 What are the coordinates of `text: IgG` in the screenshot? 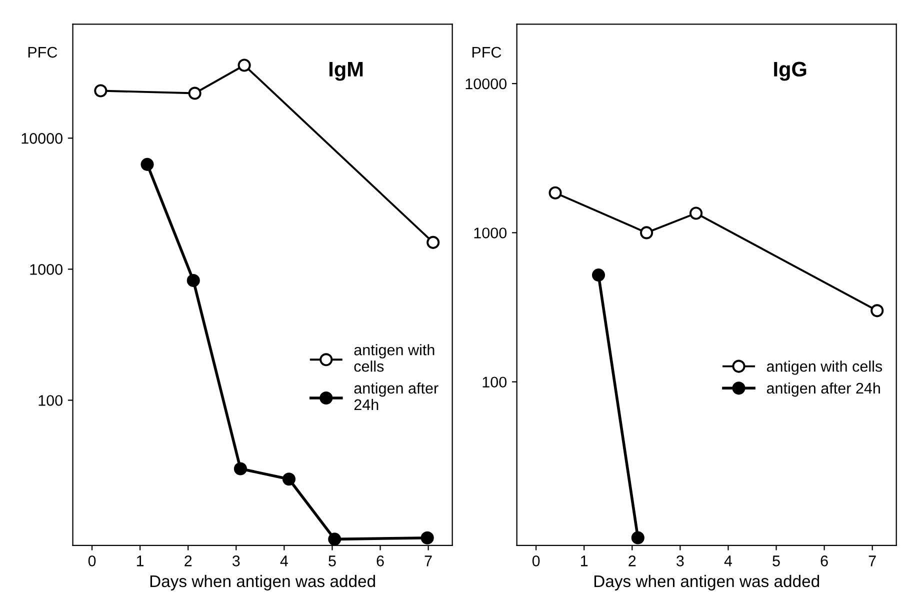 It's located at (790, 71).